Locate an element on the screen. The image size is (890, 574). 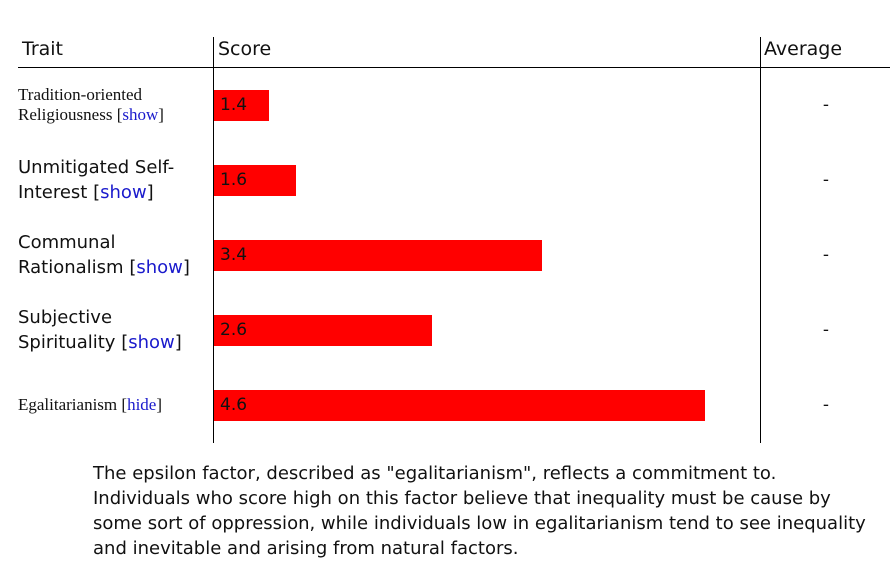
trait-label: Unmitigated Self-Interest show is located at coordinates (115, 180).